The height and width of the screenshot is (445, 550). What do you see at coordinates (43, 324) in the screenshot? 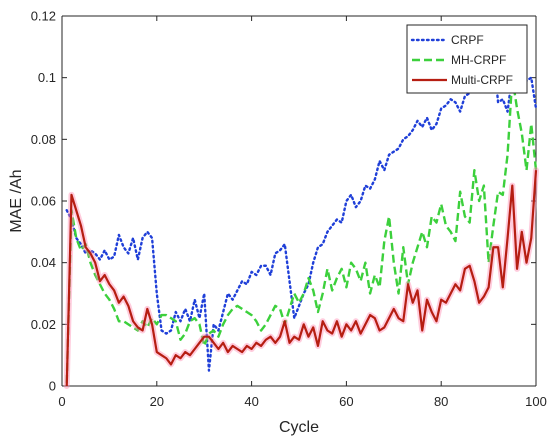
I see `y-tick-label-0-02: 0.02` at bounding box center [43, 324].